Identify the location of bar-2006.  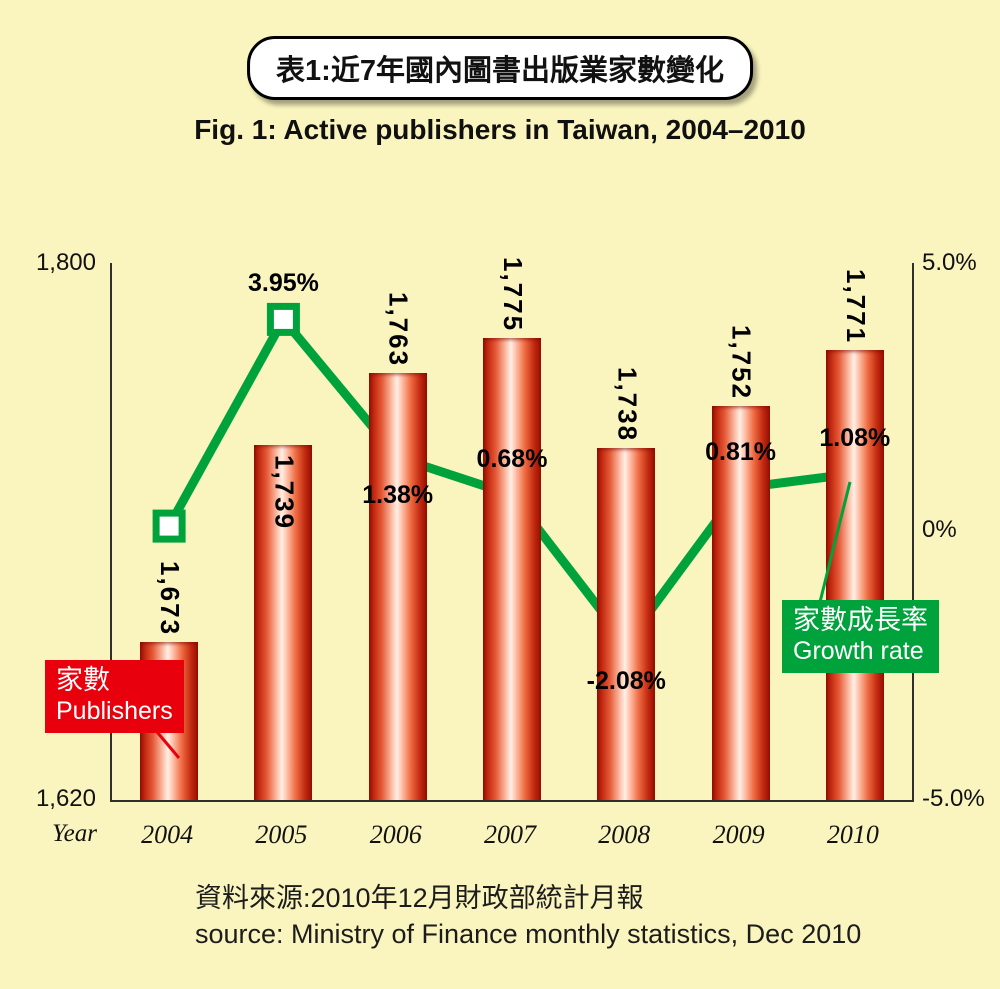
(397, 586).